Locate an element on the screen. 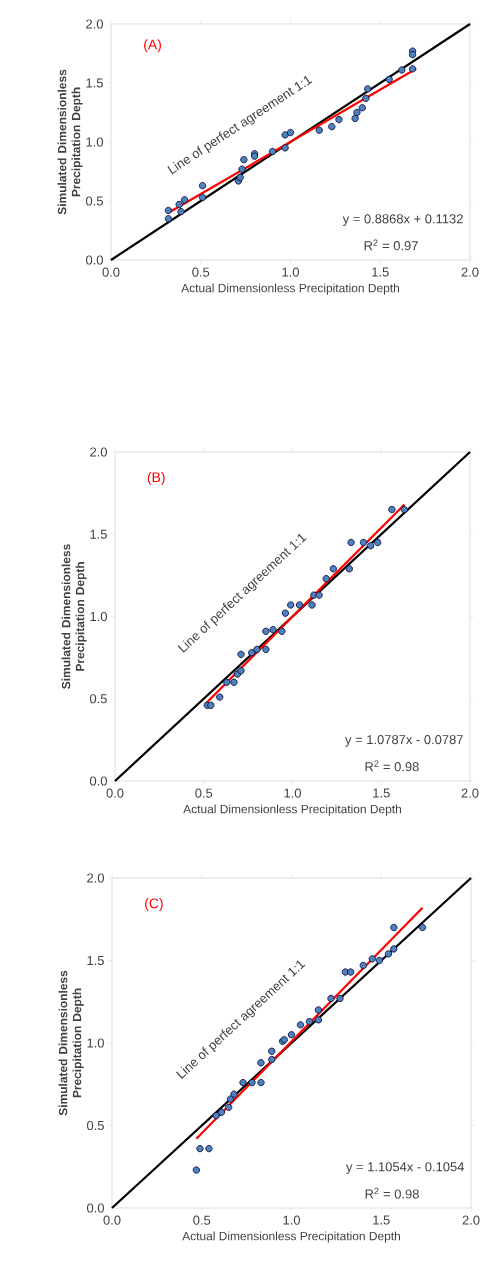 The image size is (487, 1281). annotation: y = 0.8868x + 0.1132 is located at coordinates (402, 220).